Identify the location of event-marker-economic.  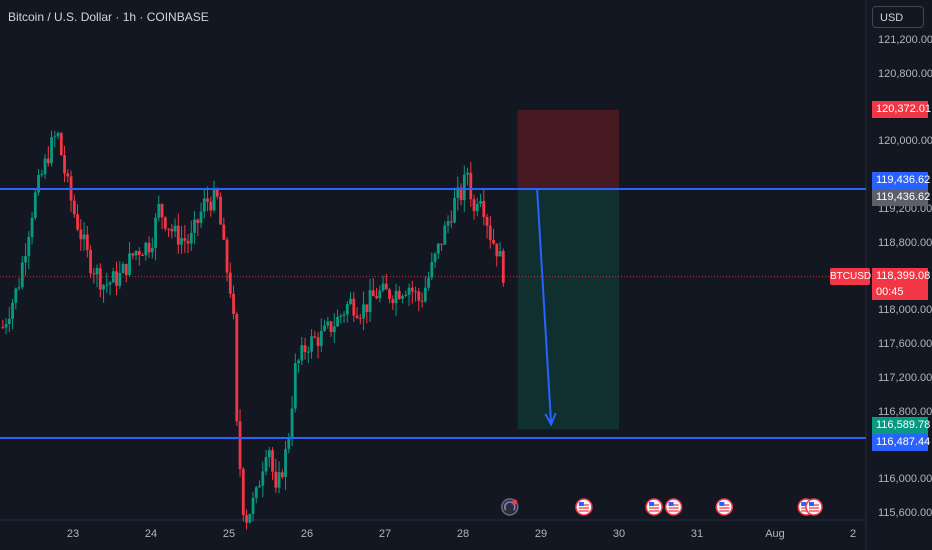
(510, 507).